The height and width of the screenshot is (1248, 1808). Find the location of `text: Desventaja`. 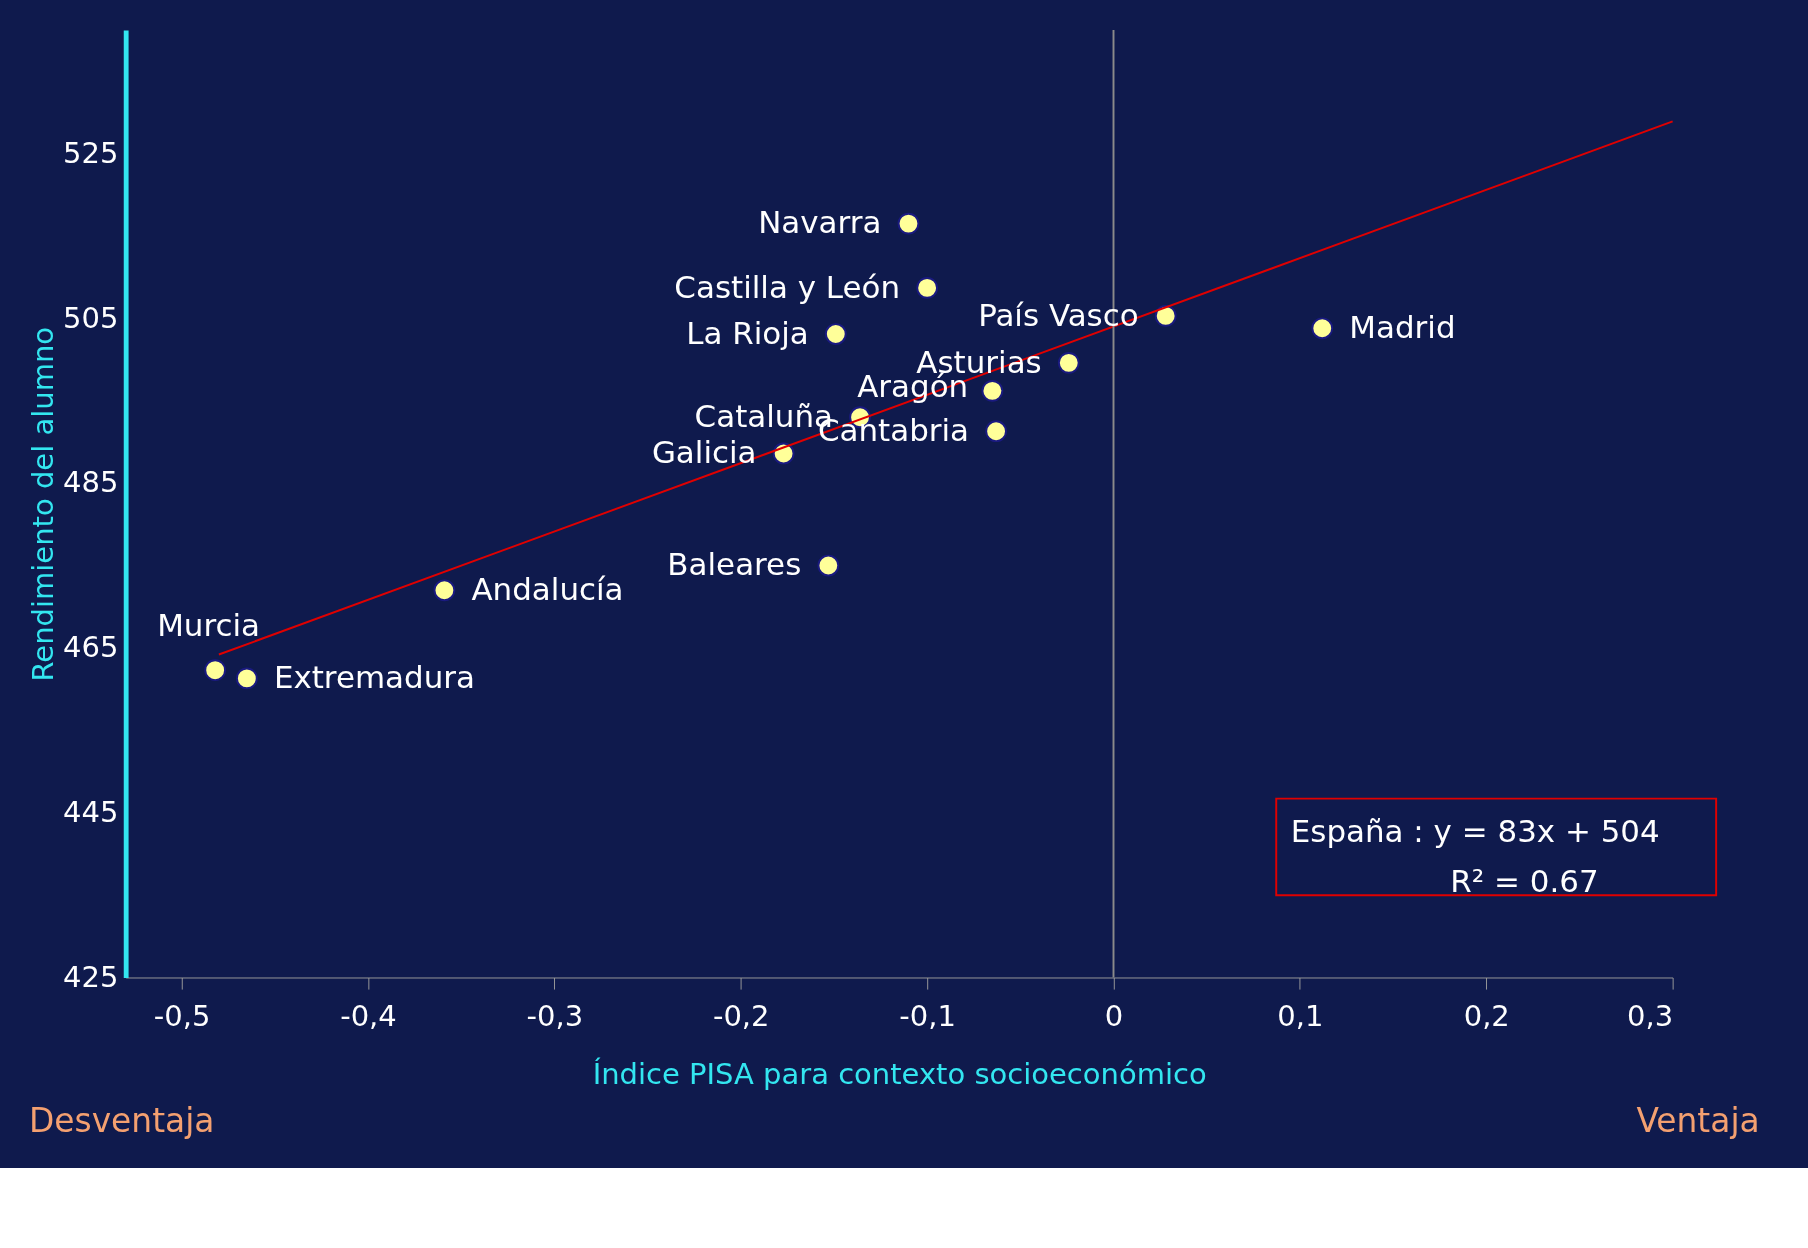

text: Desventaja is located at coordinates (122, 1121).